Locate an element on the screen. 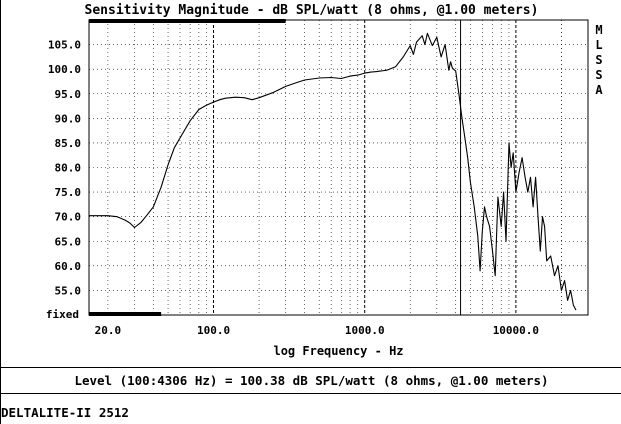 This screenshot has width=621, height=424. side-label-letter: A is located at coordinates (599, 90).